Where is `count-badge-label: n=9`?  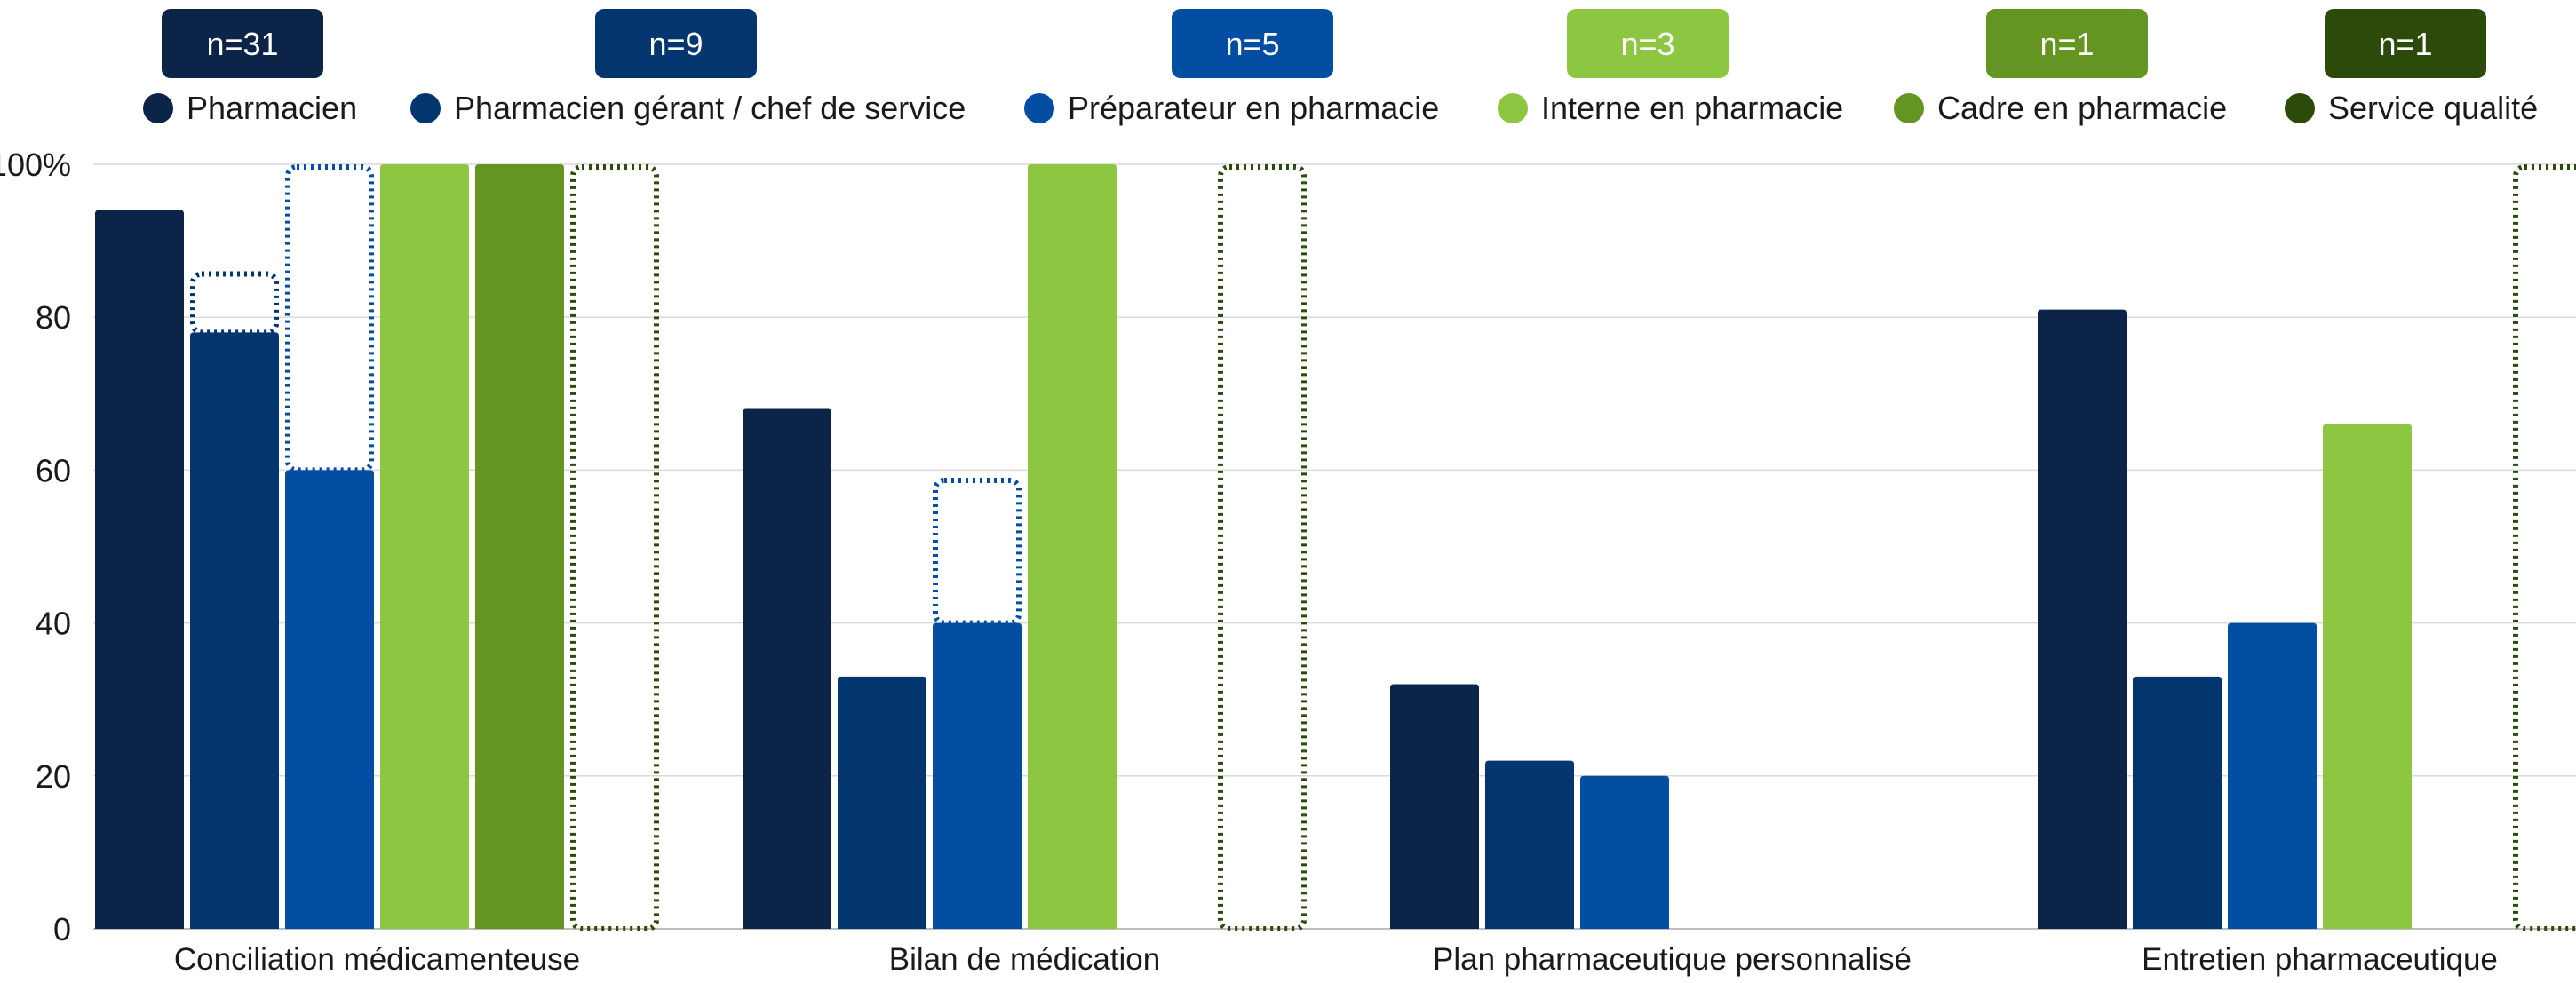 count-badge-label: n=9 is located at coordinates (675, 44).